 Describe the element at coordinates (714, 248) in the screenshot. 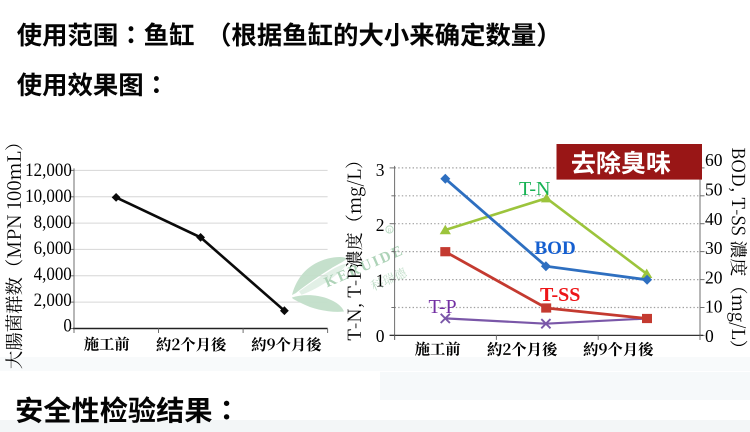

I see `svg-text: 30` at that location.